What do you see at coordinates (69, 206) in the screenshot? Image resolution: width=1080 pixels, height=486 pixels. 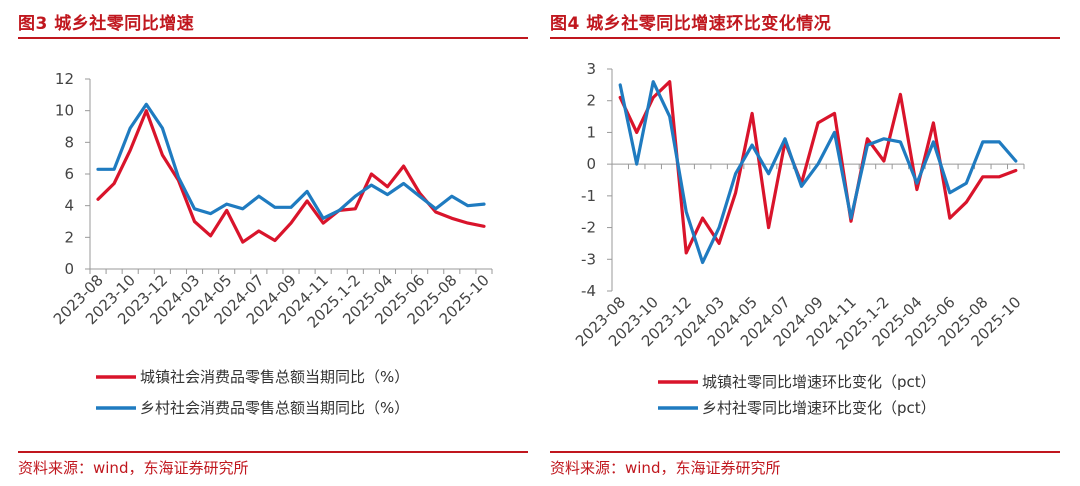 I see `y-tick-label: 4` at bounding box center [69, 206].